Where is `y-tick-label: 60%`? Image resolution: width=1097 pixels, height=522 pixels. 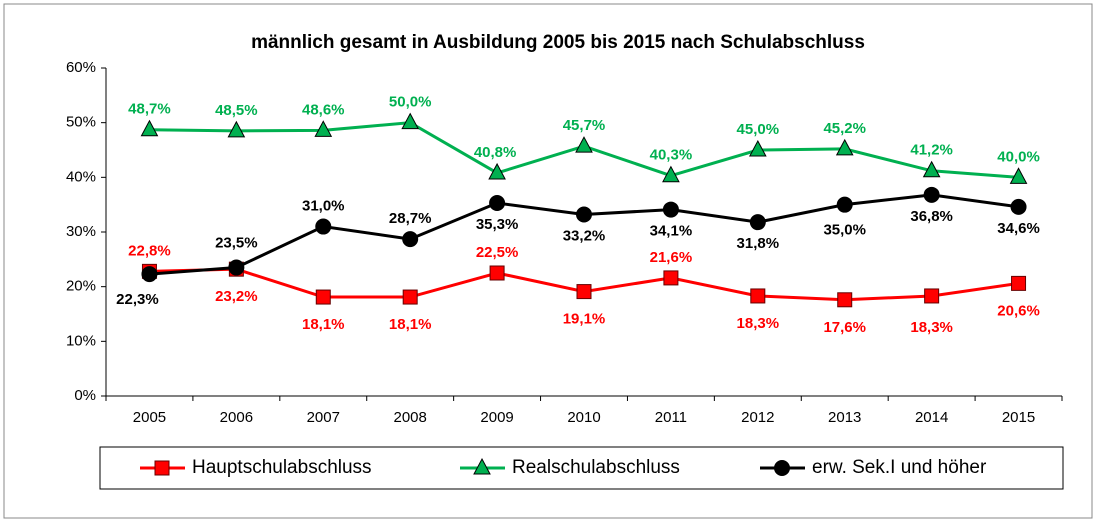
y-tick-label: 60% is located at coordinates (81, 67).